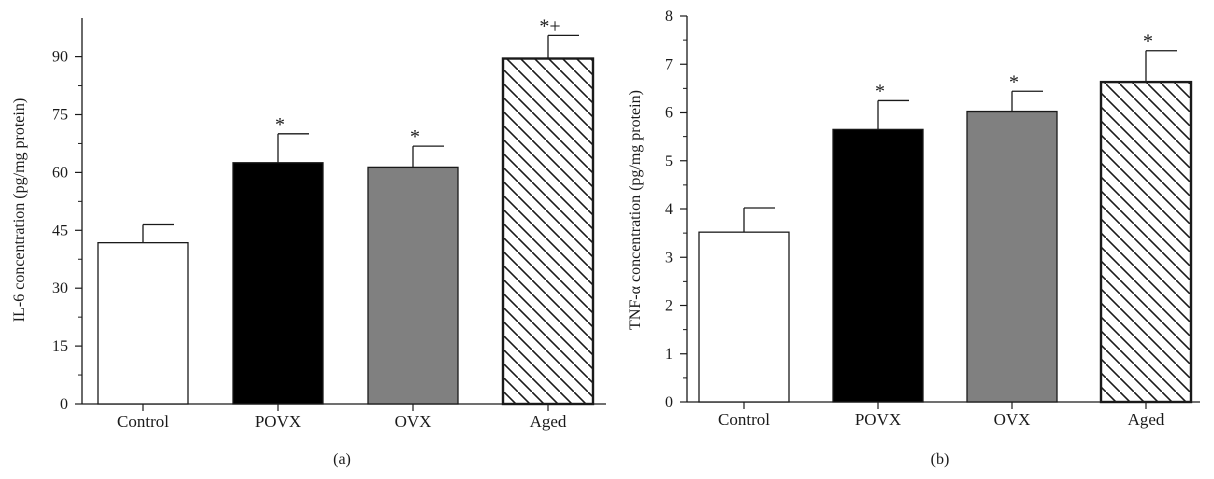  I want to click on y-axis-title: IL-6 concentration (pg/mg protein), so click(19, 210).